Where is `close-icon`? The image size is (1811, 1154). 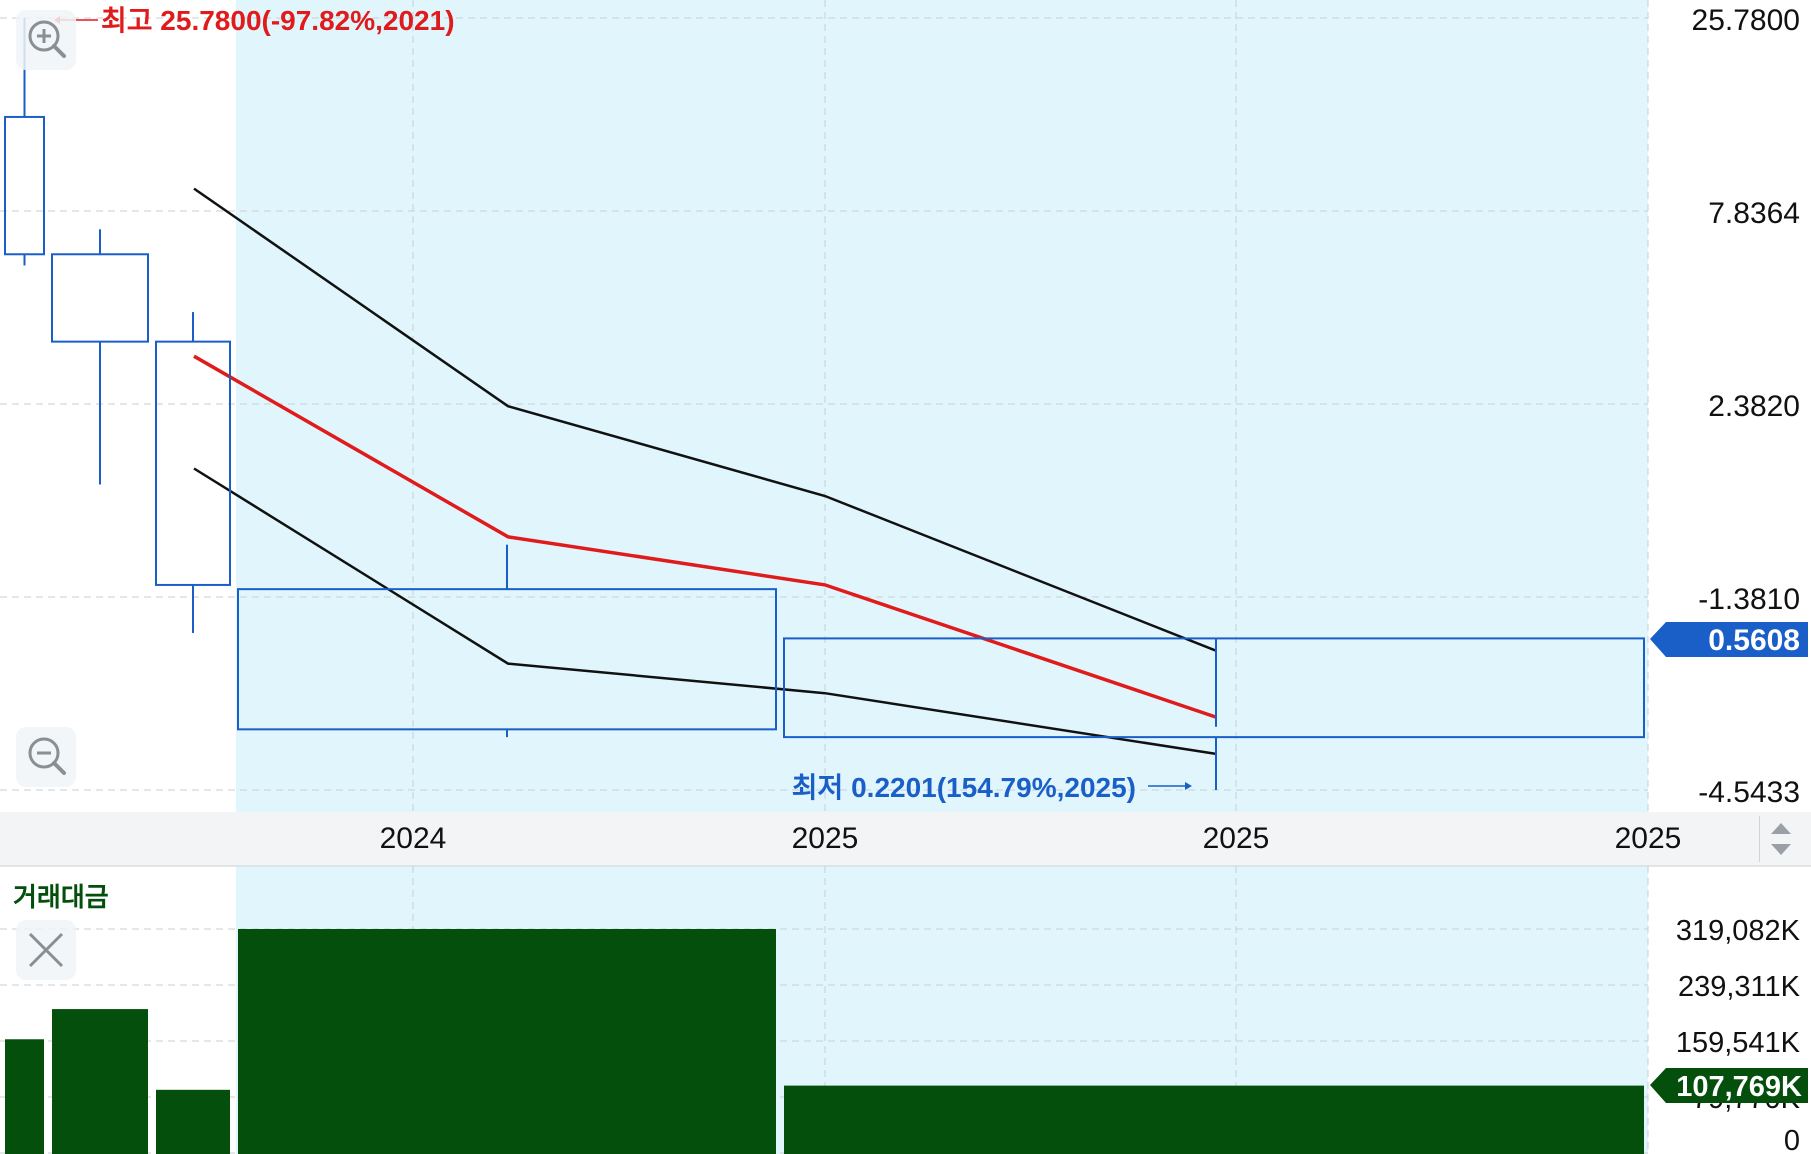
close-icon is located at coordinates (46, 950).